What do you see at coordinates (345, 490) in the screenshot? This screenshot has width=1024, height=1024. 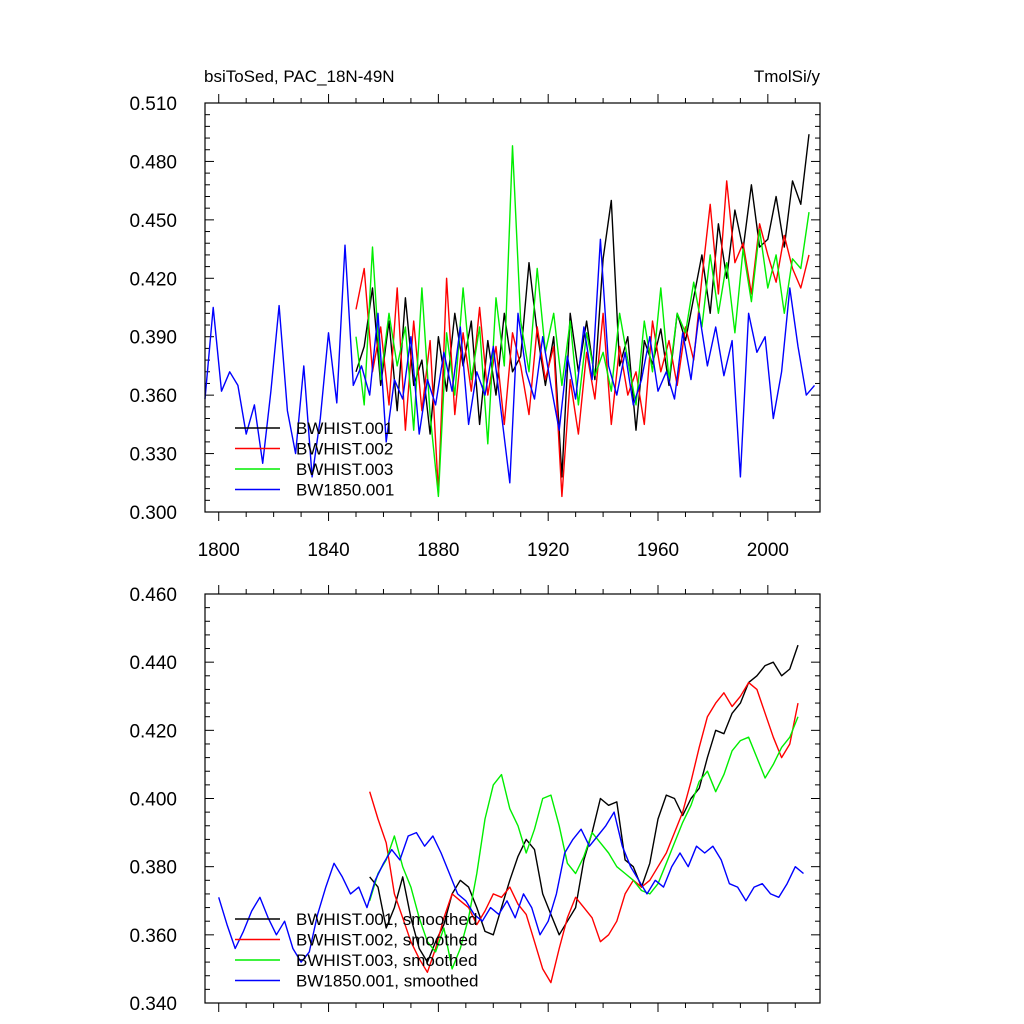 I see `top-legend-label: BW1850.001` at bounding box center [345, 490].